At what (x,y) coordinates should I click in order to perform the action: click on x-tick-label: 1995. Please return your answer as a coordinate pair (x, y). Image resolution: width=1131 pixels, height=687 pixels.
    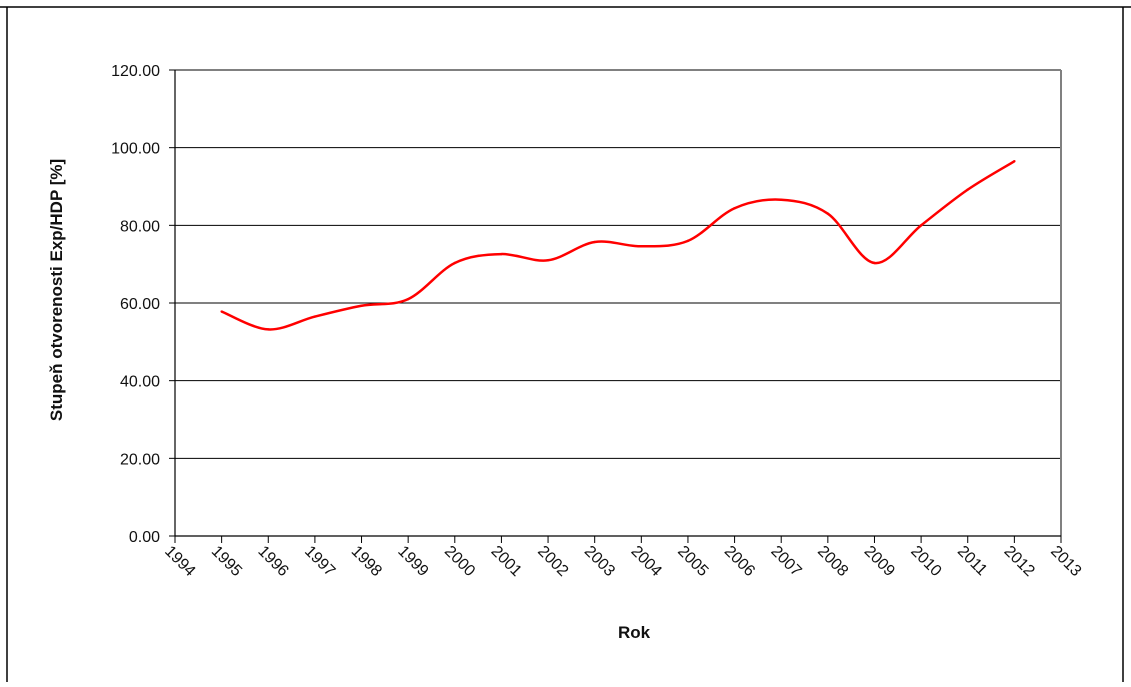
    Looking at the image, I should click on (226, 561).